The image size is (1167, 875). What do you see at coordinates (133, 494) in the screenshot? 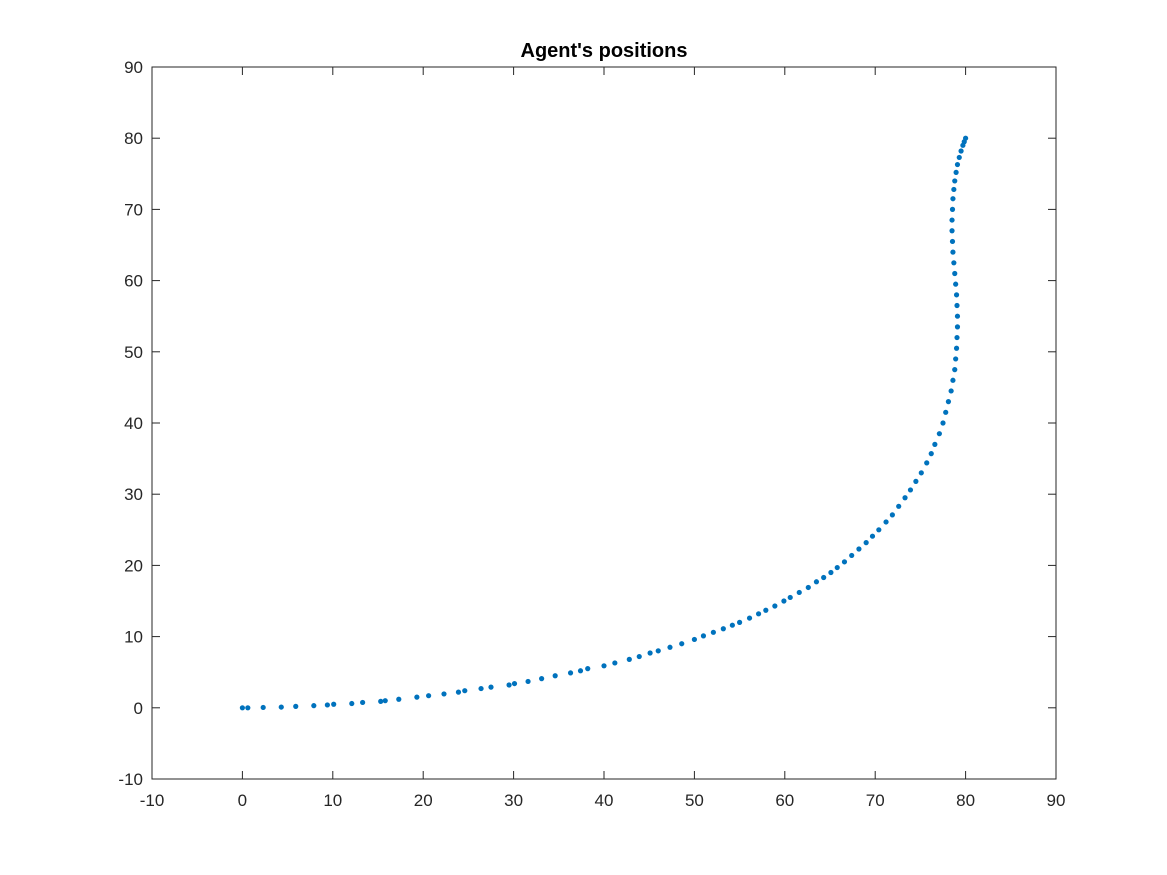
I see `y-tick-label: 30` at bounding box center [133, 494].